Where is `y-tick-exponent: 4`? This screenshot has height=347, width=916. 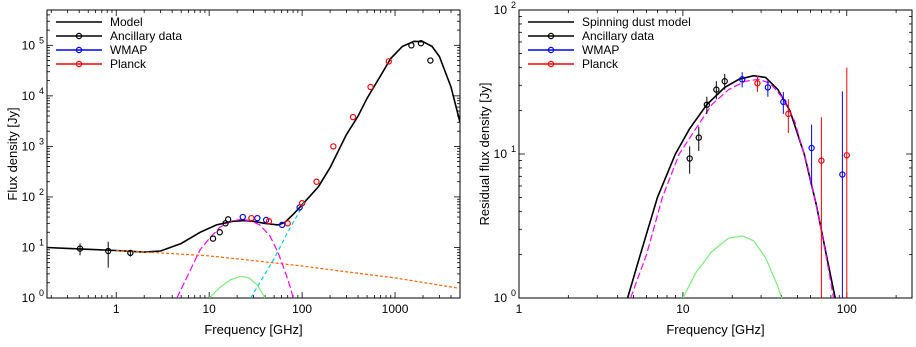
y-tick-exponent: 4 is located at coordinates (41, 91).